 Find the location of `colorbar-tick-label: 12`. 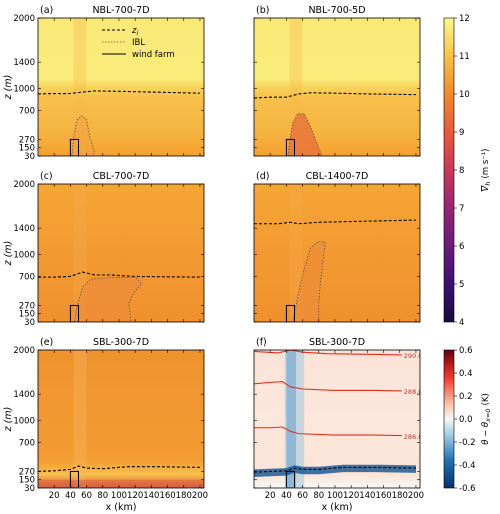

colorbar-tick-label: 12 is located at coordinates (464, 19).